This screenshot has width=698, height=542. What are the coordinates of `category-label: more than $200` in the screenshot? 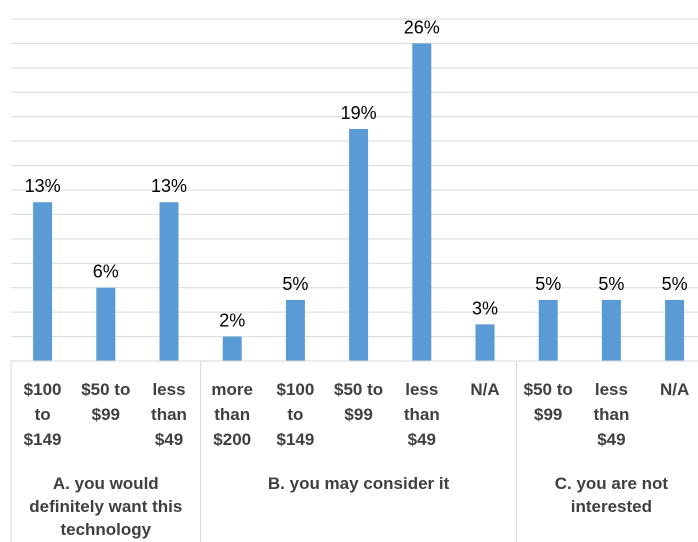 It's located at (232, 414).